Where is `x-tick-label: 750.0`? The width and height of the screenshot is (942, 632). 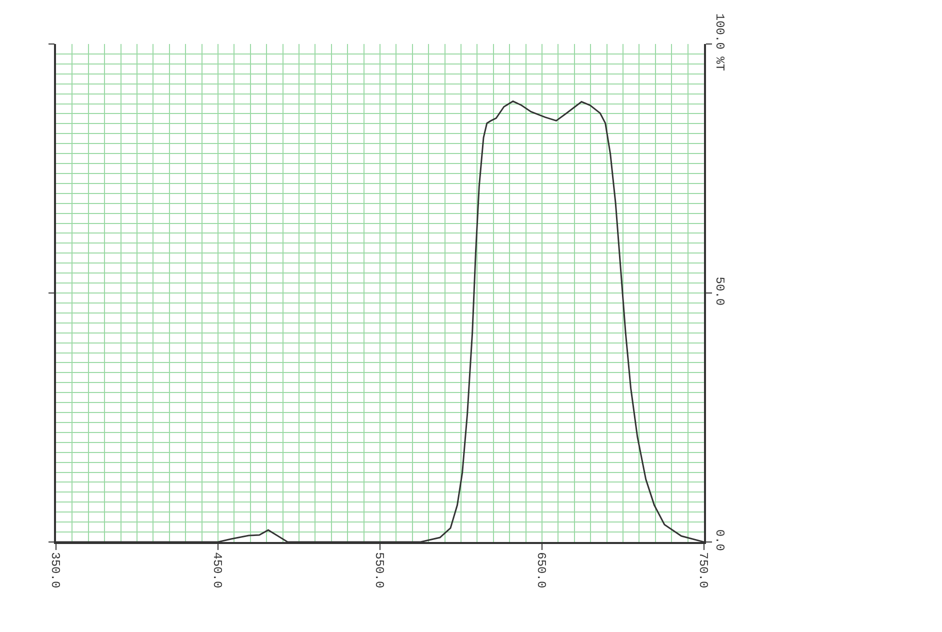 x-tick-label: 750.0 is located at coordinates (703, 570).